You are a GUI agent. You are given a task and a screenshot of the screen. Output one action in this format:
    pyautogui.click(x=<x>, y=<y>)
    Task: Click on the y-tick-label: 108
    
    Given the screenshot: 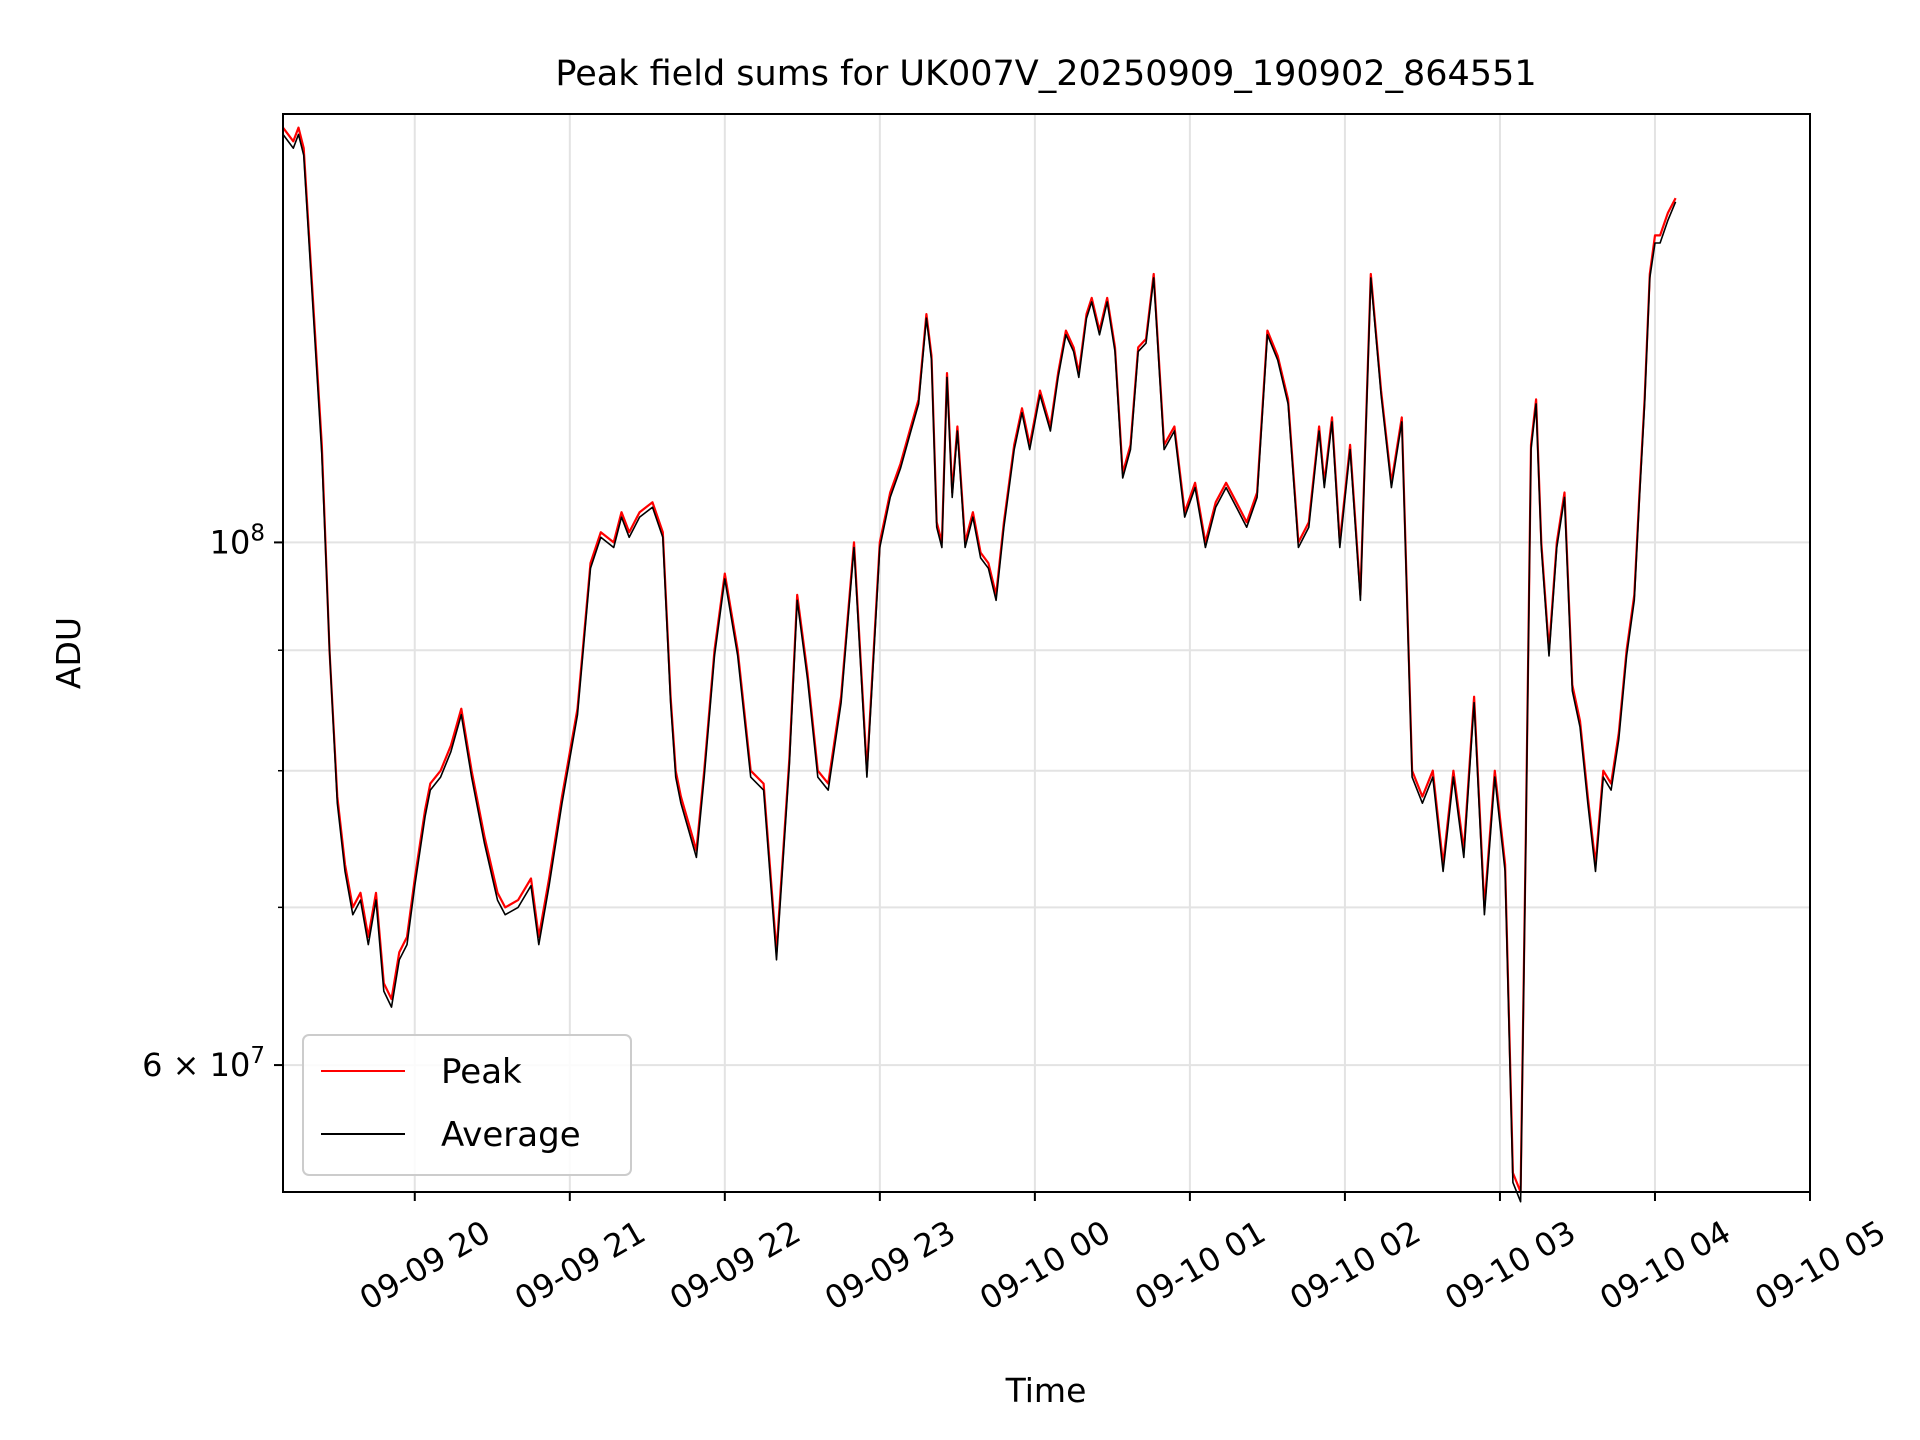 What is the action you would take?
    pyautogui.click(x=237, y=540)
    